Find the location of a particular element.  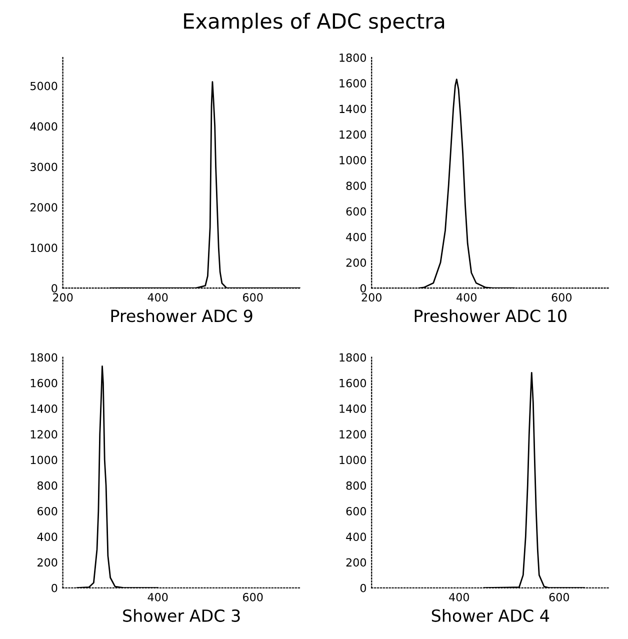

x-axis-title: Shower ADC 4 is located at coordinates (491, 615).